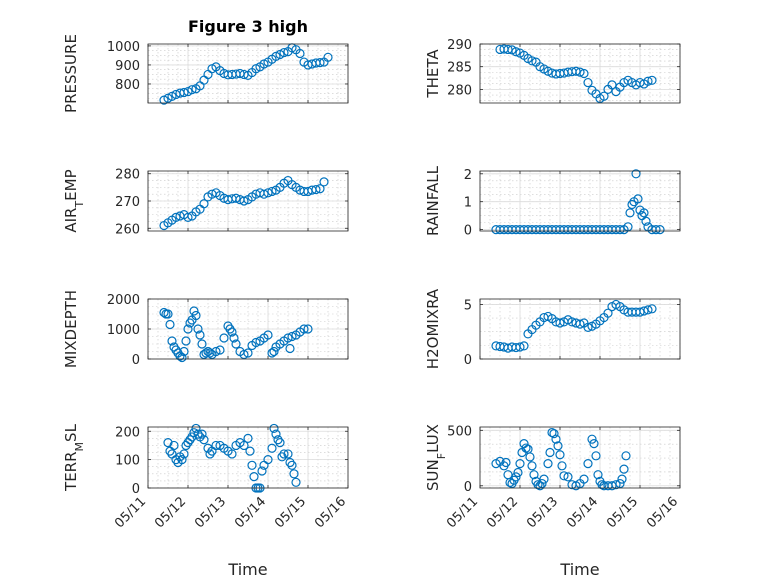 Image resolution: width=778 pixels, height=583 pixels. I want to click on x-axis-label: Time, so click(579, 569).